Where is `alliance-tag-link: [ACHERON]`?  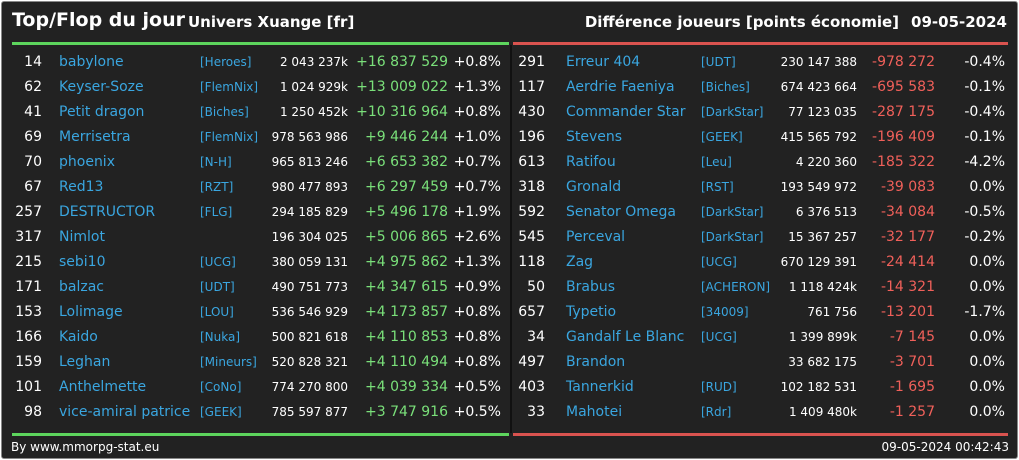 alliance-tag-link: [ACHERON] is located at coordinates (736, 287).